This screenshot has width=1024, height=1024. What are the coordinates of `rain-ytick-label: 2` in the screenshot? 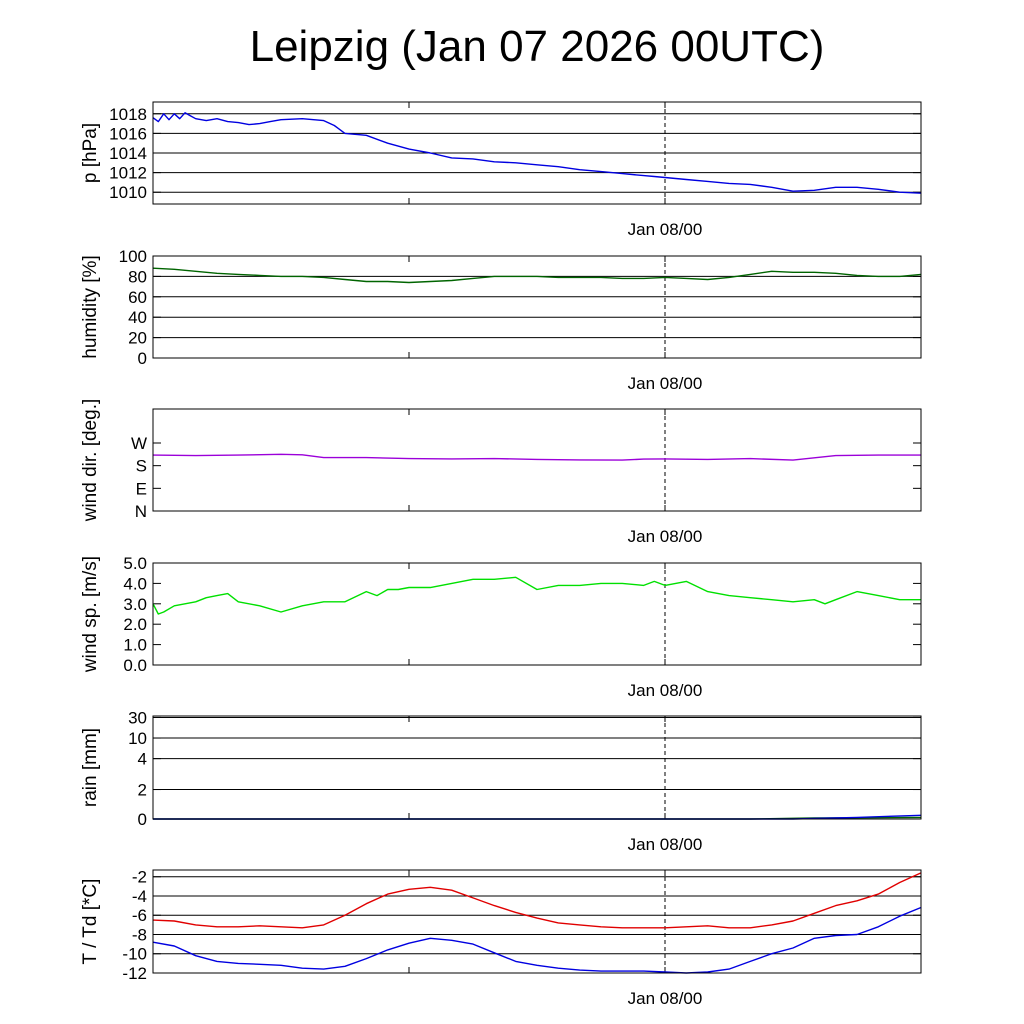 It's located at (142, 790).